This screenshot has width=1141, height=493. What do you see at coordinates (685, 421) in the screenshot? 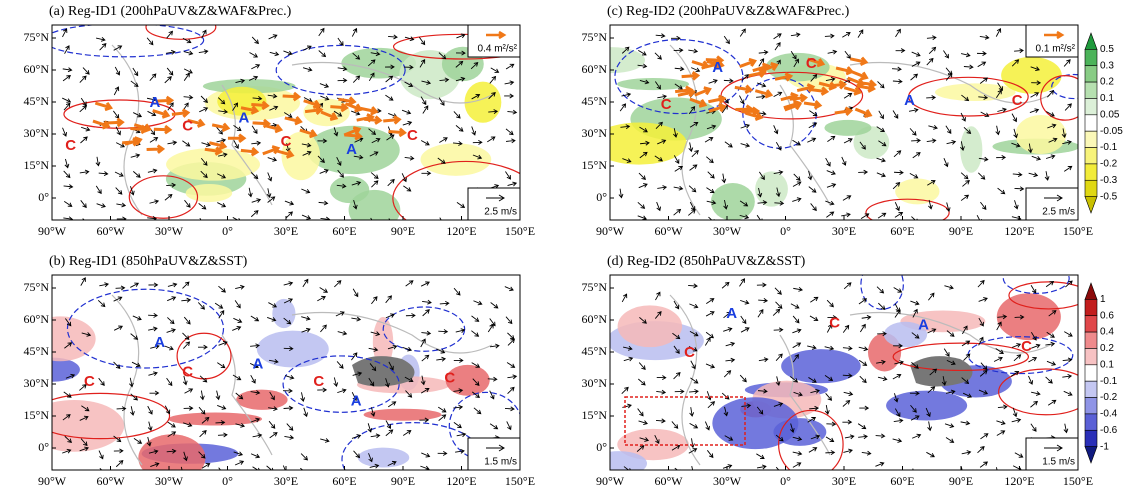
I see `region-box` at bounding box center [685, 421].